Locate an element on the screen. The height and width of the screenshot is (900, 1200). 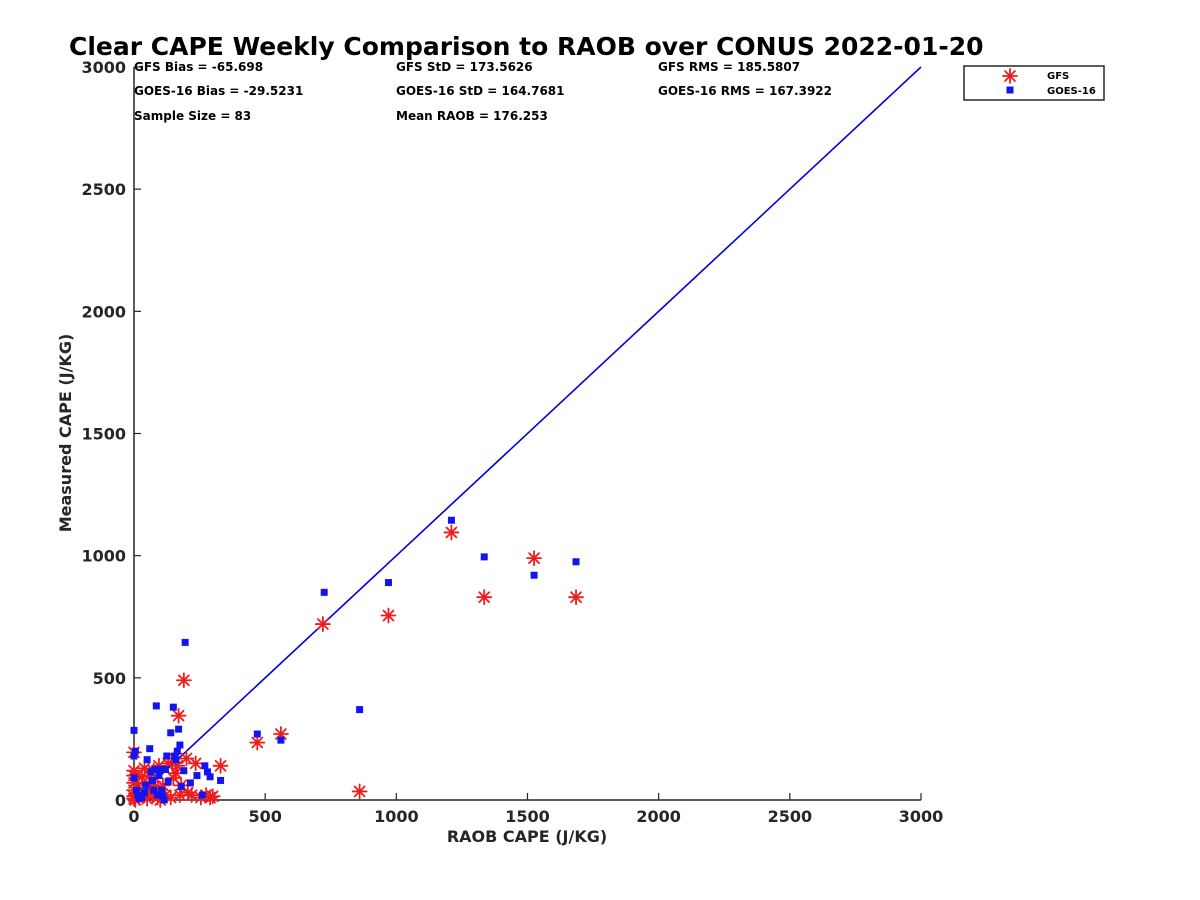
y-tick-label: 1500 is located at coordinates (103, 434).